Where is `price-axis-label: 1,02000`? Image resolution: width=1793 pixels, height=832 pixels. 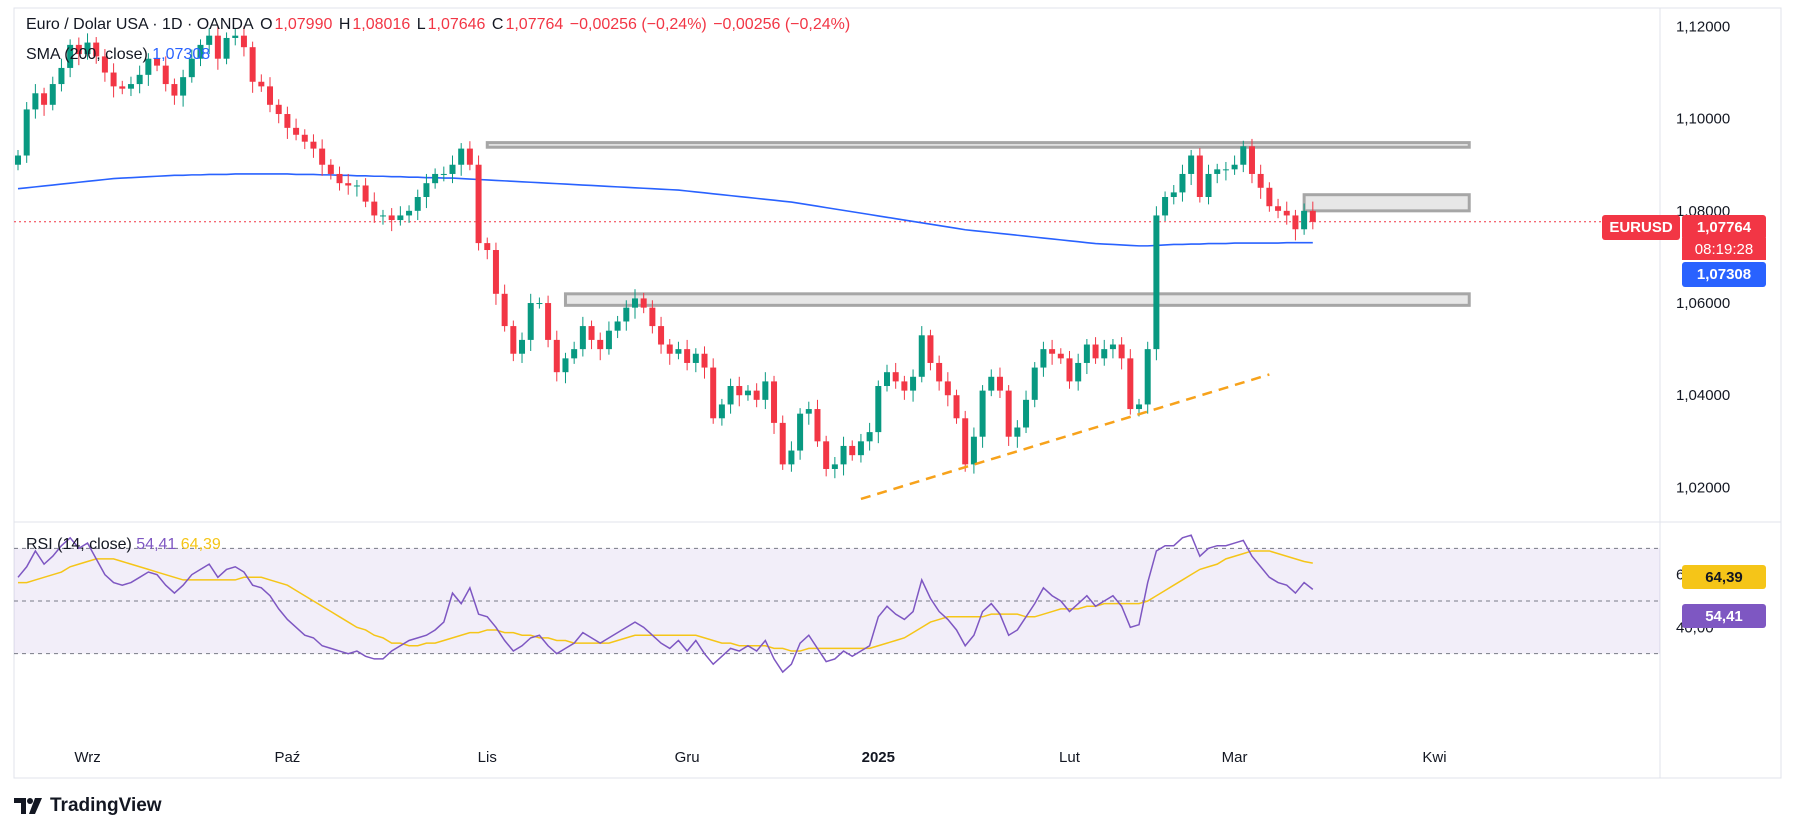
price-axis-label: 1,02000 is located at coordinates (1703, 487).